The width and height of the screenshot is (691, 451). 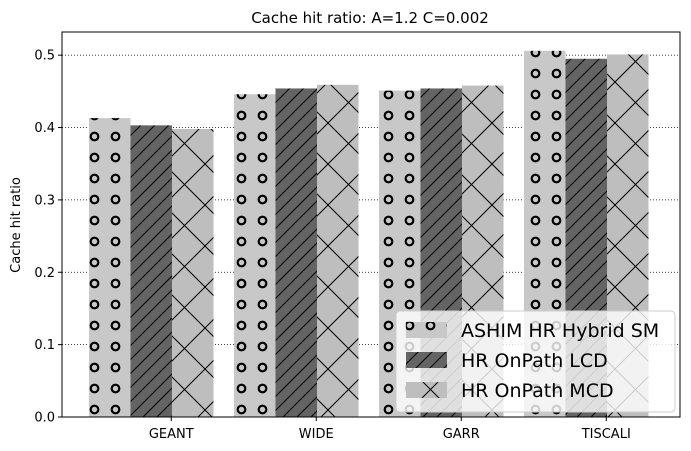 I want to click on y-tick-label: 0.4, so click(x=44, y=128).